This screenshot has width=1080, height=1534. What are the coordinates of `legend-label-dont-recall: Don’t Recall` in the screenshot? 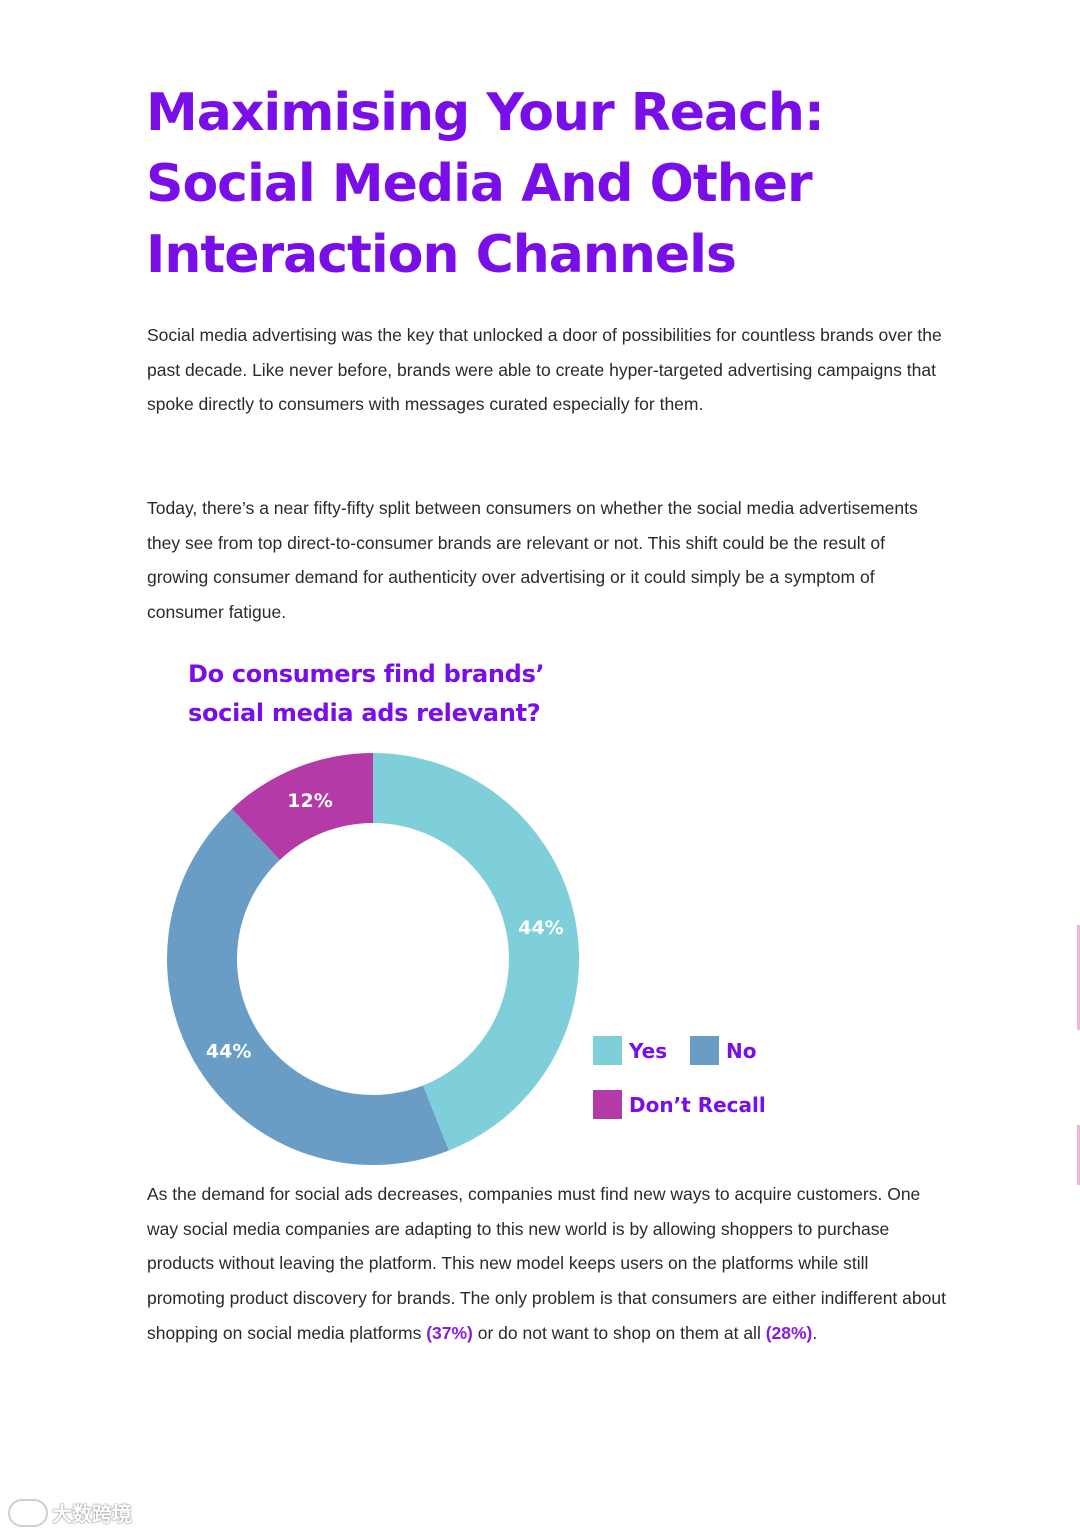 It's located at (697, 1104).